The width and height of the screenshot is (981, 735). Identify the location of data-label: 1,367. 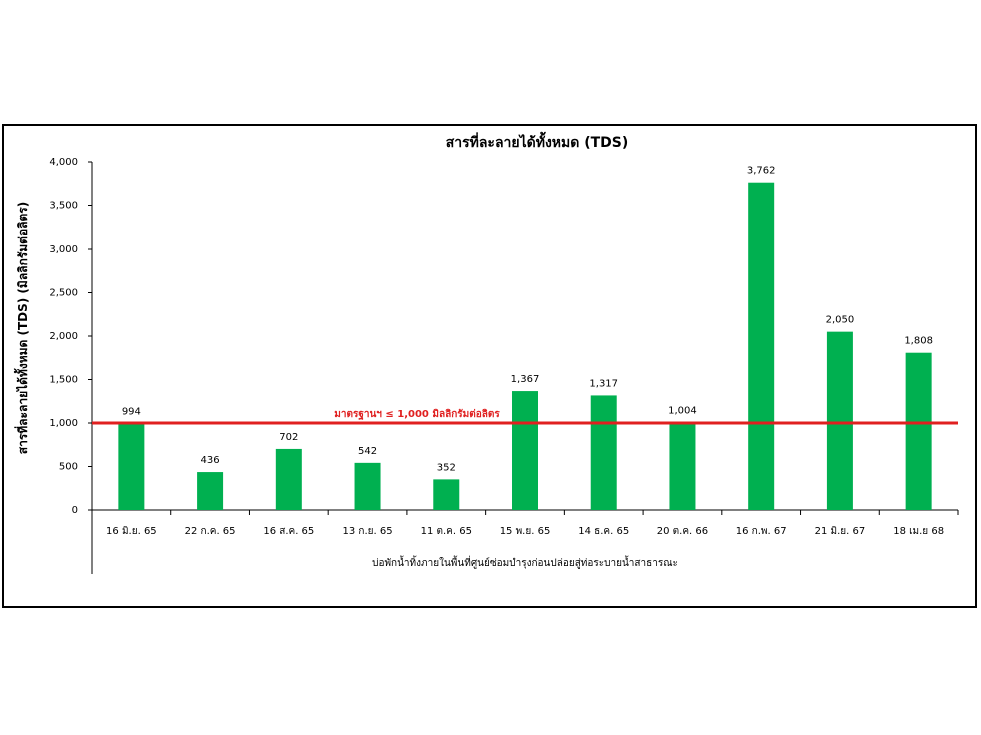
(525, 379).